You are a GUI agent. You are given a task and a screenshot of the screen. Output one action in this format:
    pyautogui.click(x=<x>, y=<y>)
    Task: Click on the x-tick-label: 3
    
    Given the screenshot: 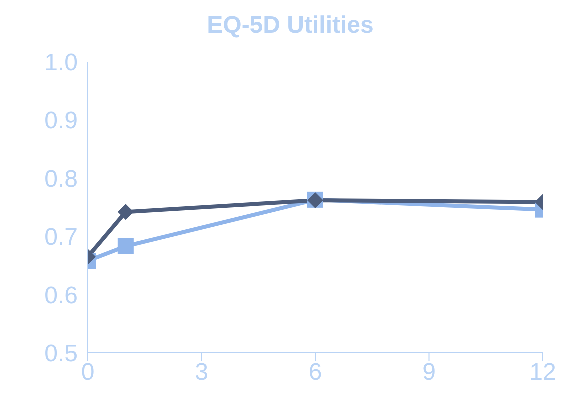 What is the action you would take?
    pyautogui.click(x=201, y=372)
    